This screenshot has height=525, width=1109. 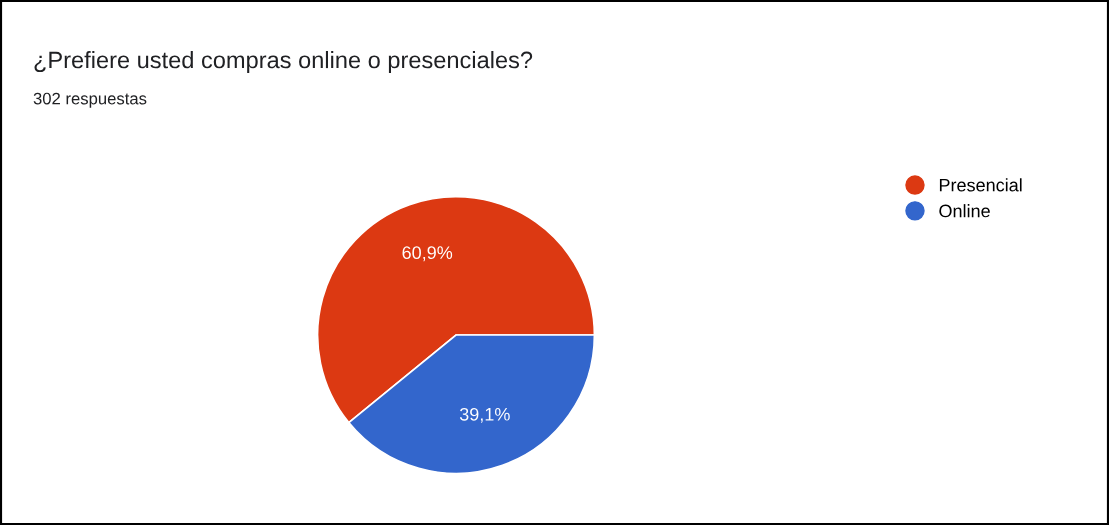 I want to click on legend-label: Online, so click(x=964, y=211).